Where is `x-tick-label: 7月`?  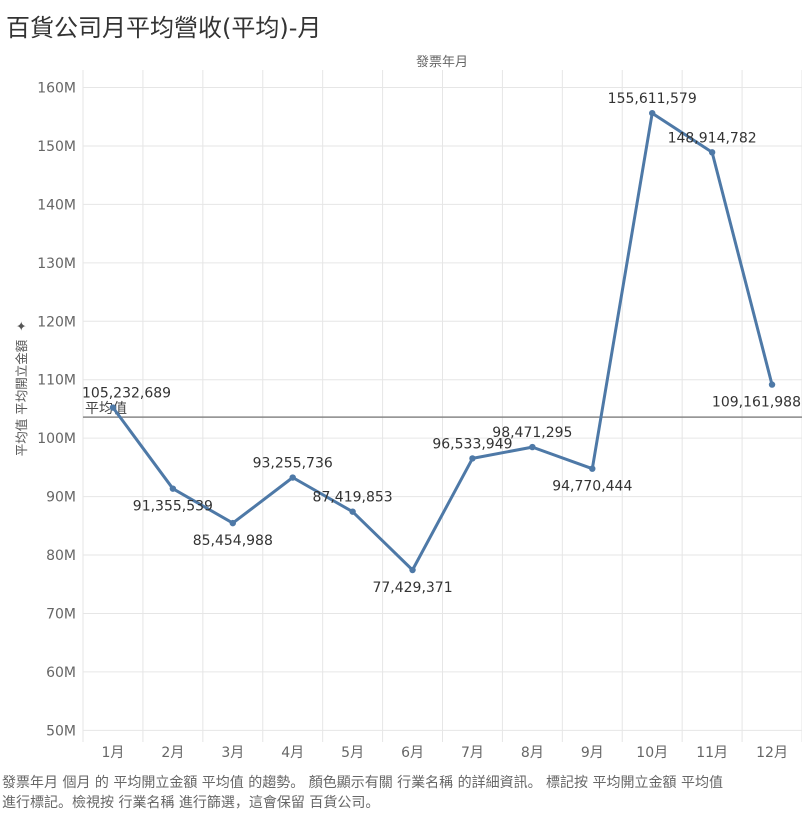
x-tick-label: 7月 is located at coordinates (472, 753).